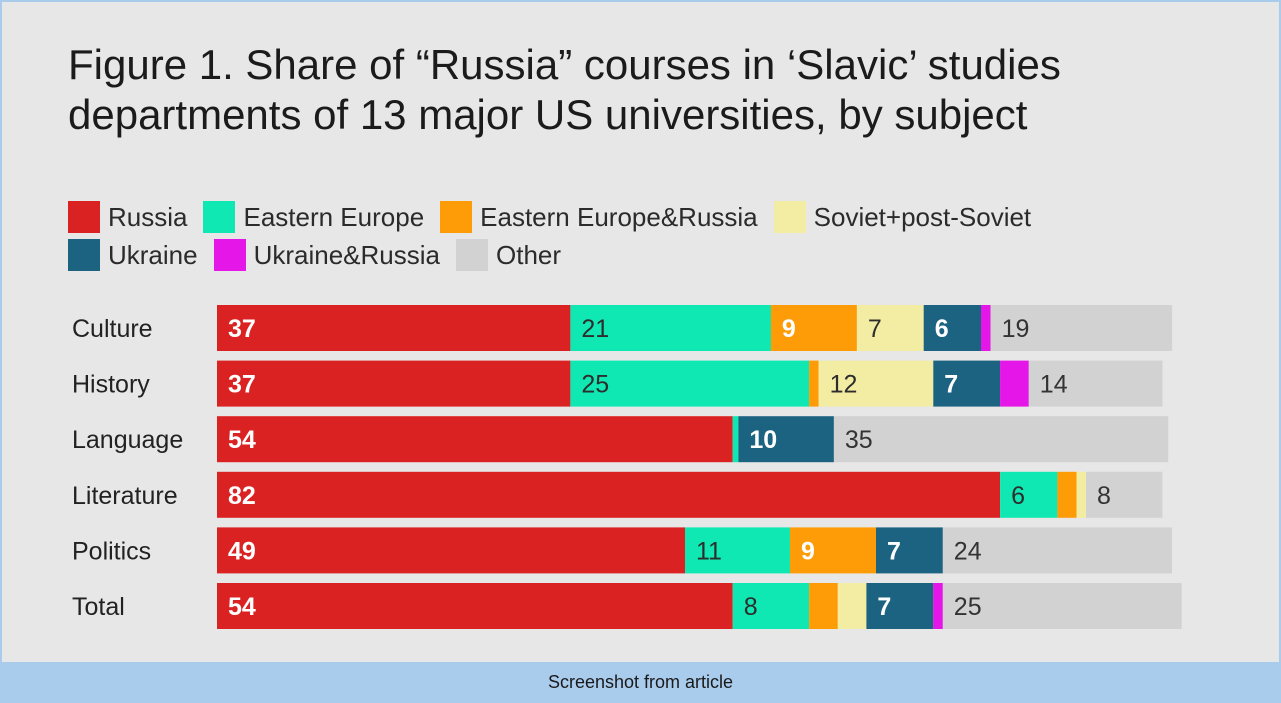 This screenshot has width=1281, height=703. What do you see at coordinates (1081, 328) in the screenshot?
I see `bar-segment-culture-other` at bounding box center [1081, 328].